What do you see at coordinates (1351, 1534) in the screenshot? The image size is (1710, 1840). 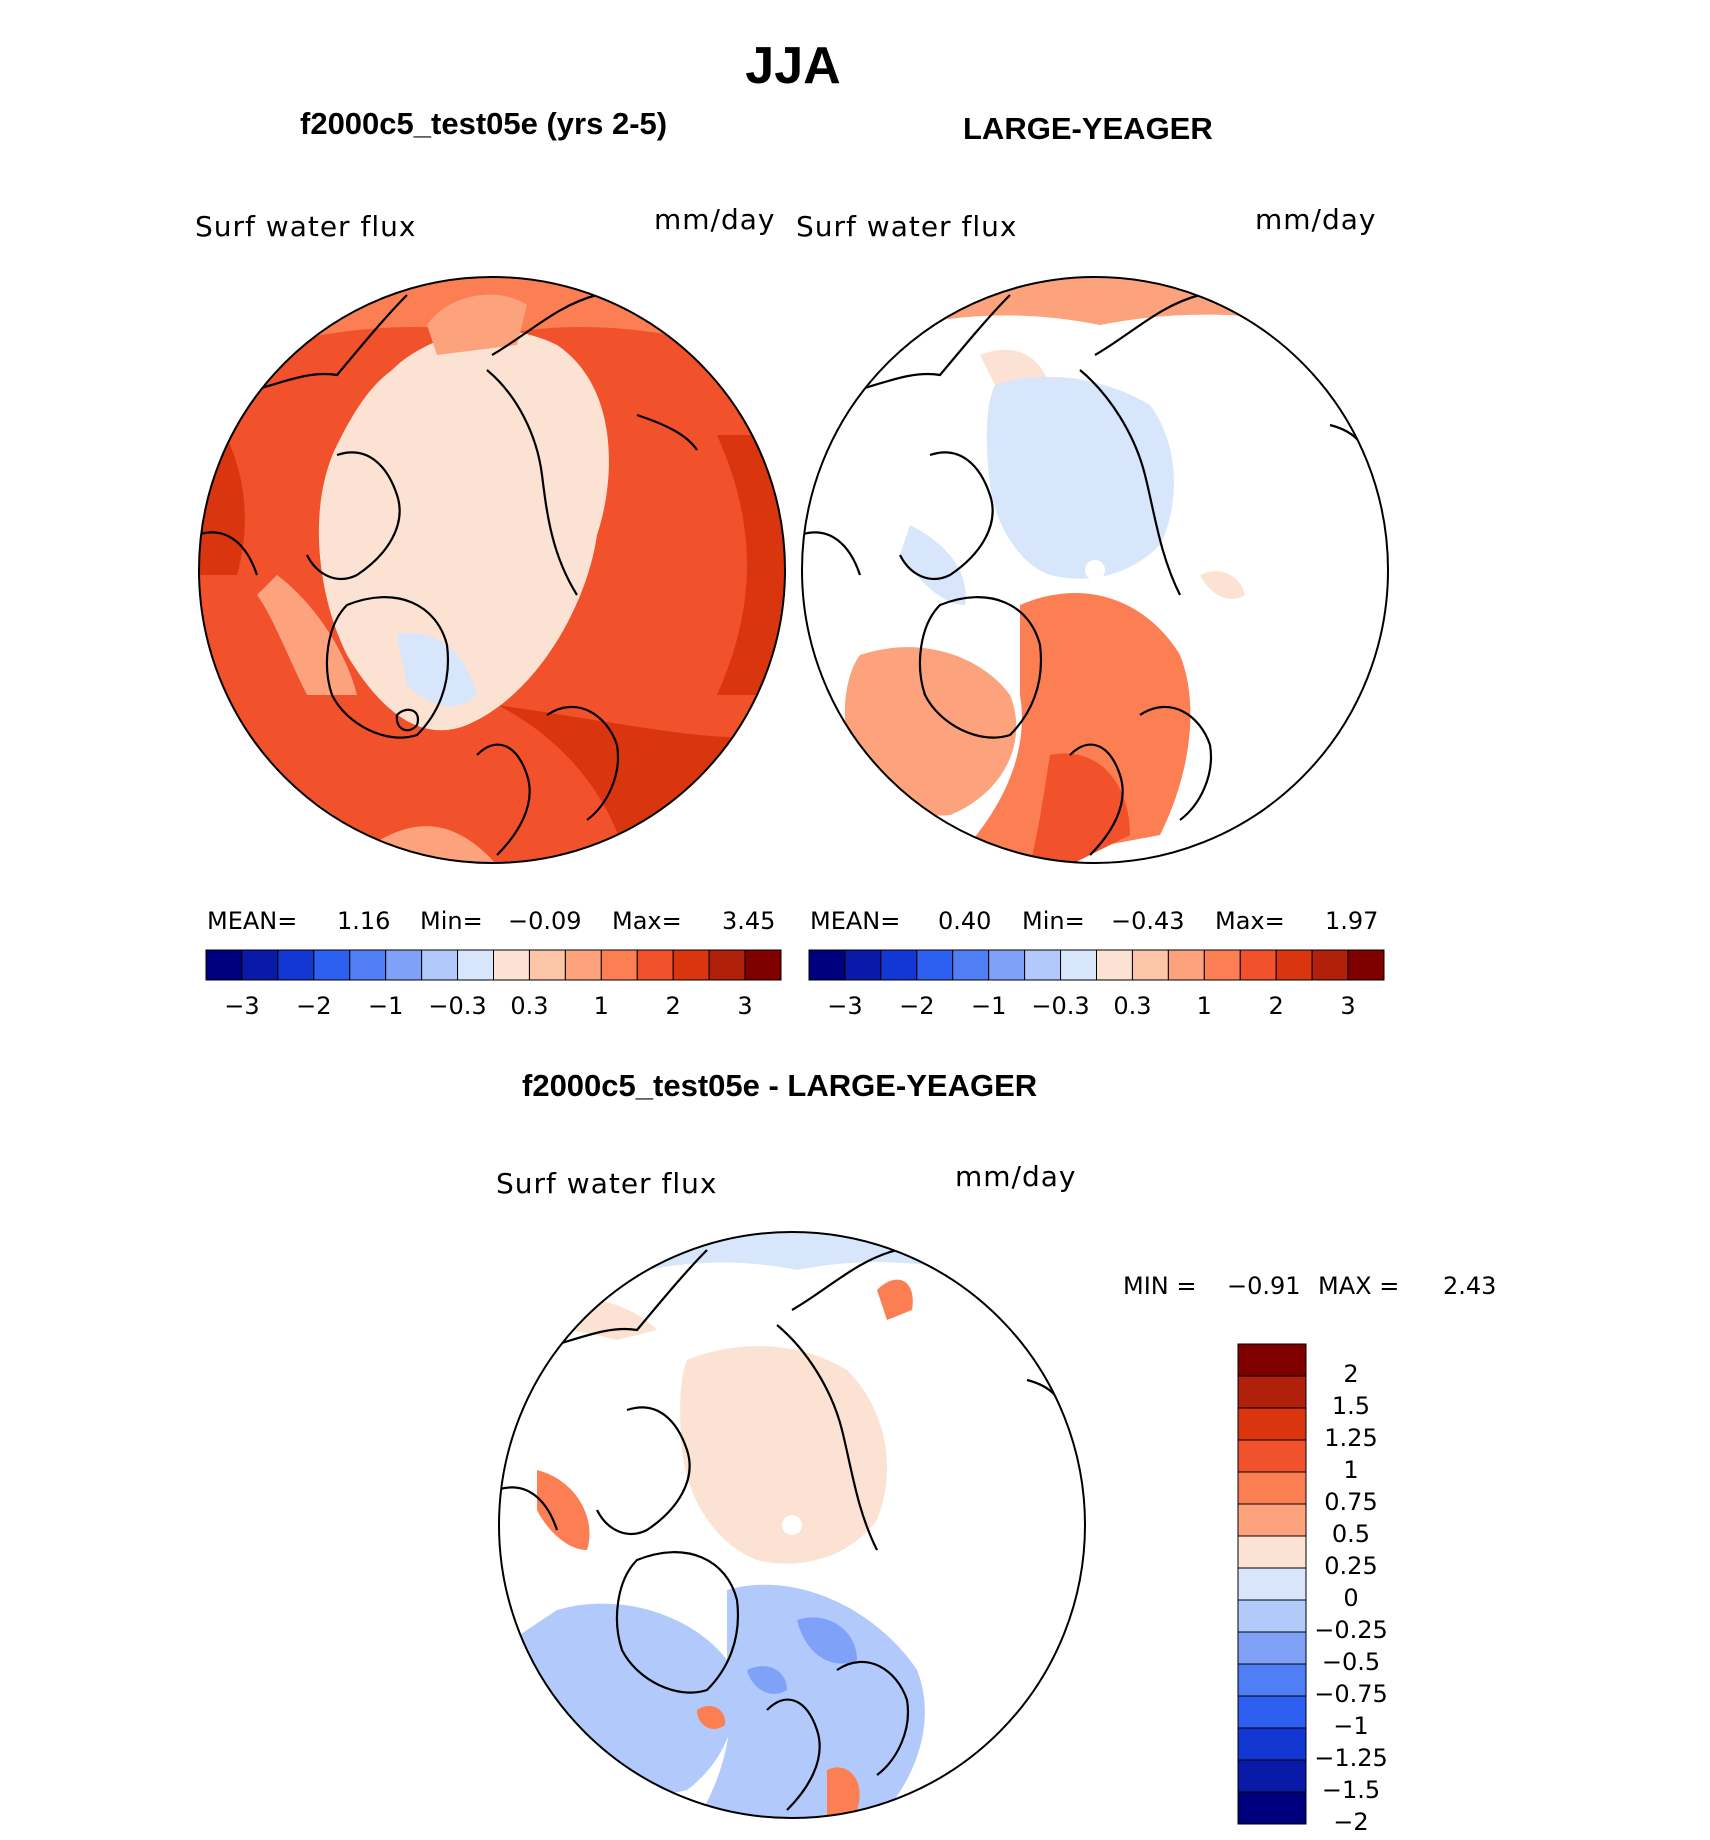 I see `colorbar-difference-tick-label: 0.5` at bounding box center [1351, 1534].